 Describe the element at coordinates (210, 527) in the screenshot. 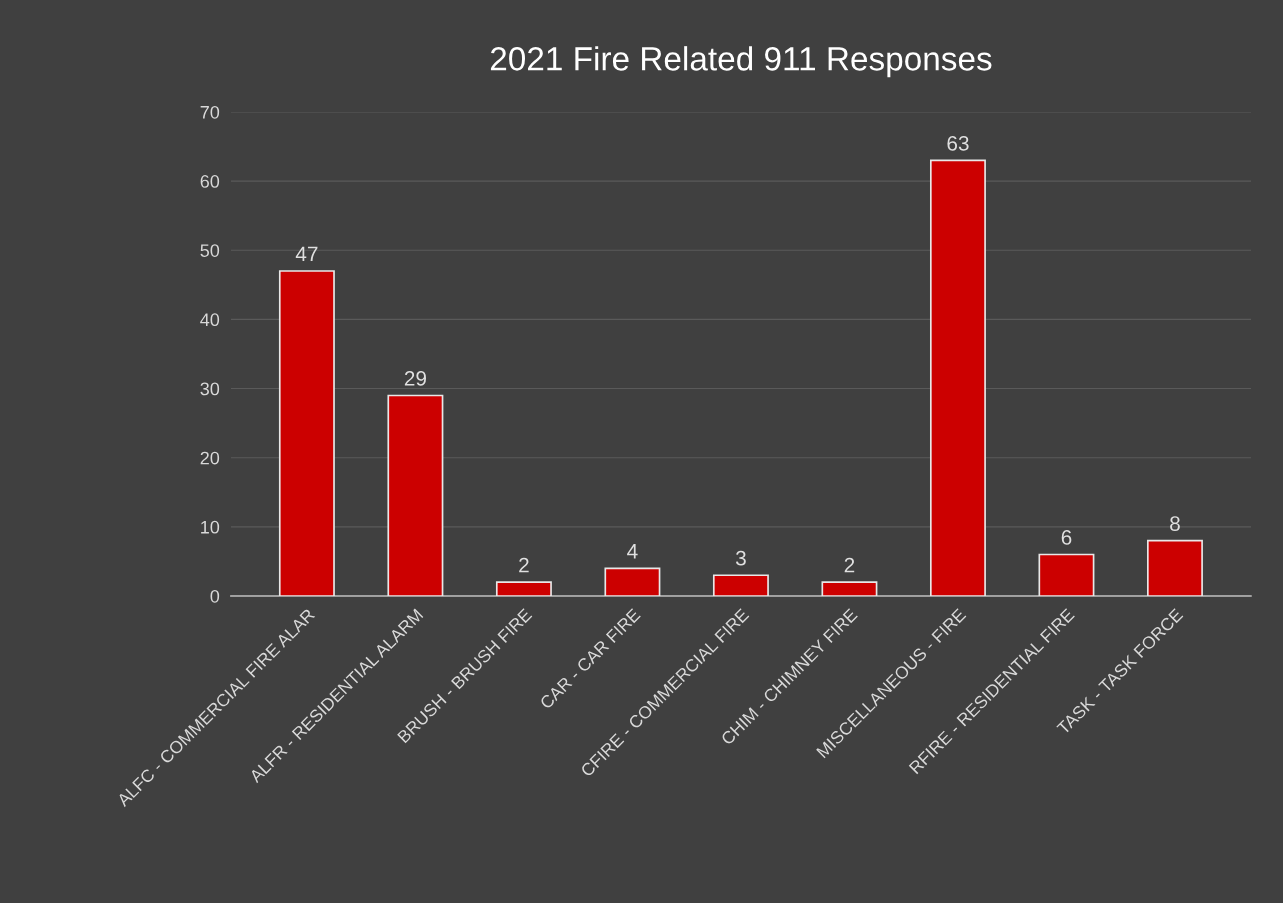

I see `y-tick-label: 10` at that location.